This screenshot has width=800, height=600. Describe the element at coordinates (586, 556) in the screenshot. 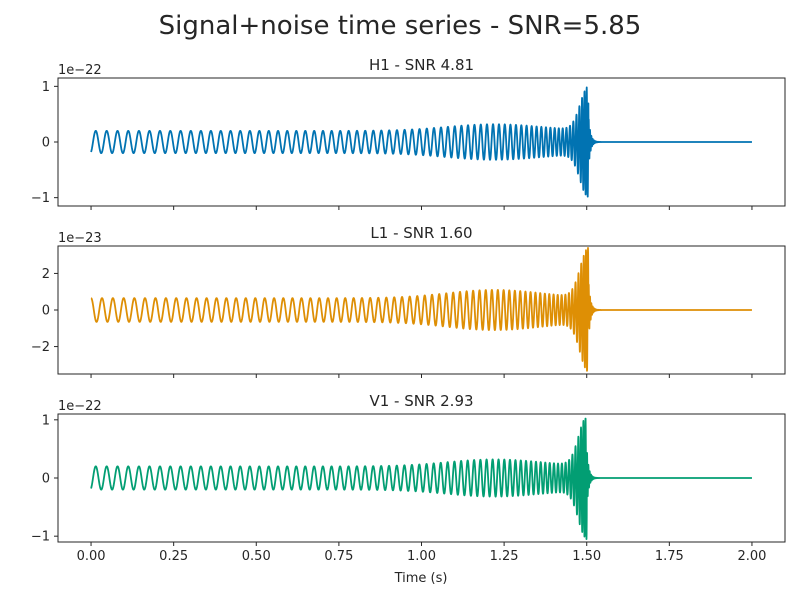

I see `x-tick-label: 1.50` at that location.